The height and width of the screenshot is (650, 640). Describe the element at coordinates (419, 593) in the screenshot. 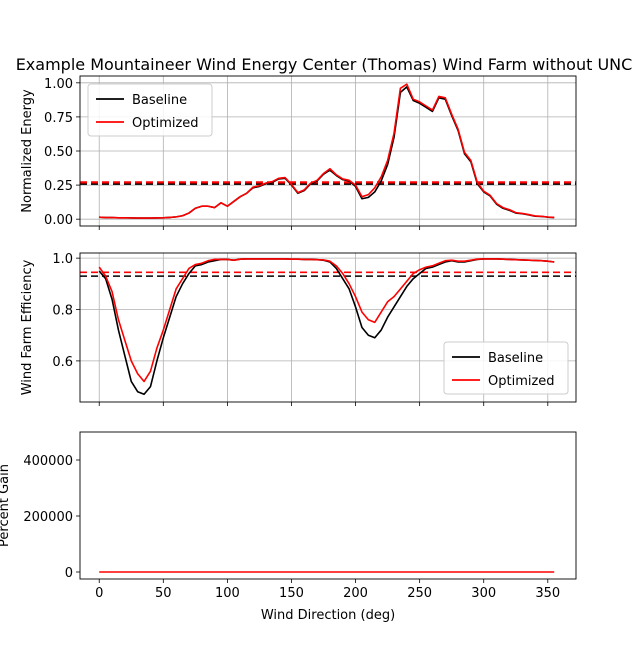

I see `x-tick-label: 250` at that location.